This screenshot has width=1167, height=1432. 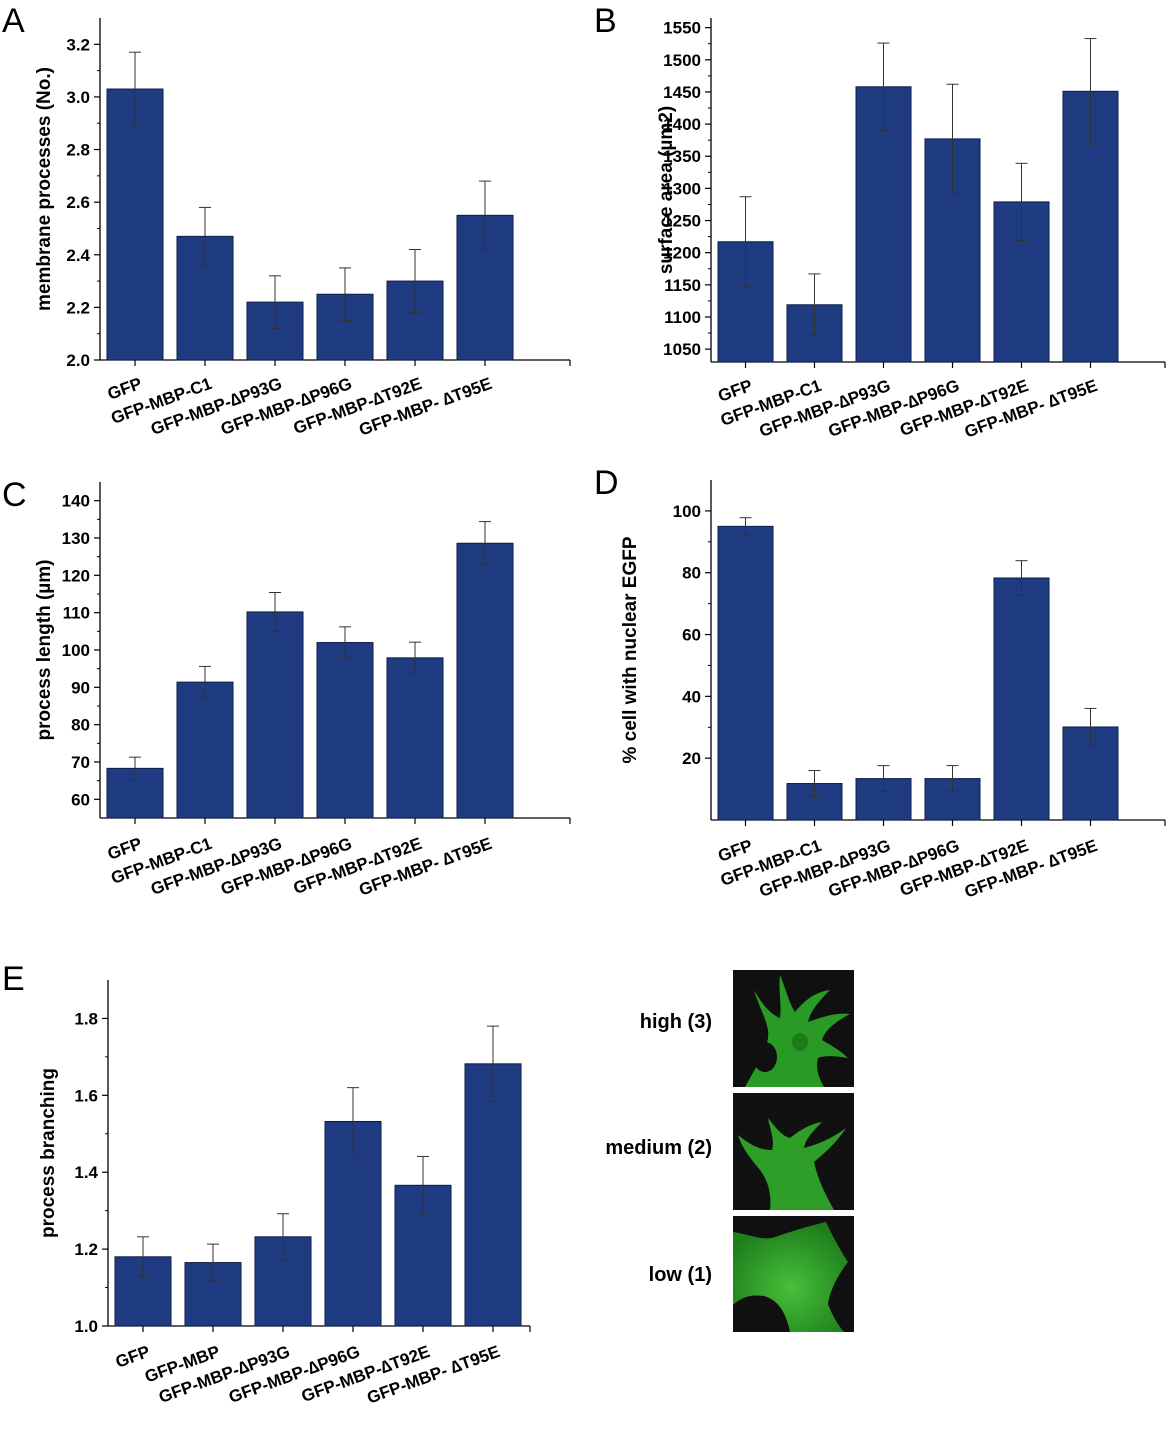 I want to click on y-tick-label: 1500, so click(x=682, y=60).